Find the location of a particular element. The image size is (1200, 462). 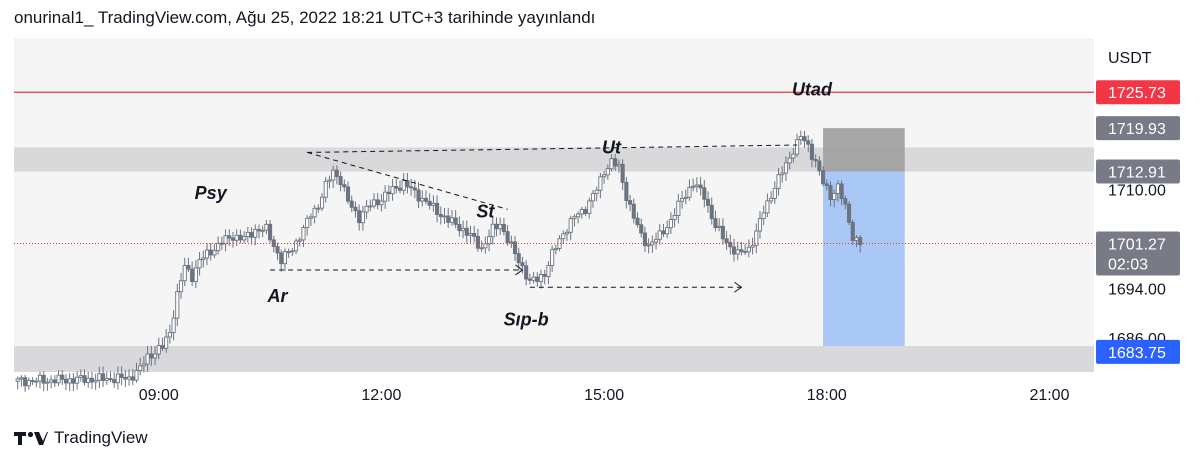

axis-currency: USDT is located at coordinates (1130, 58).